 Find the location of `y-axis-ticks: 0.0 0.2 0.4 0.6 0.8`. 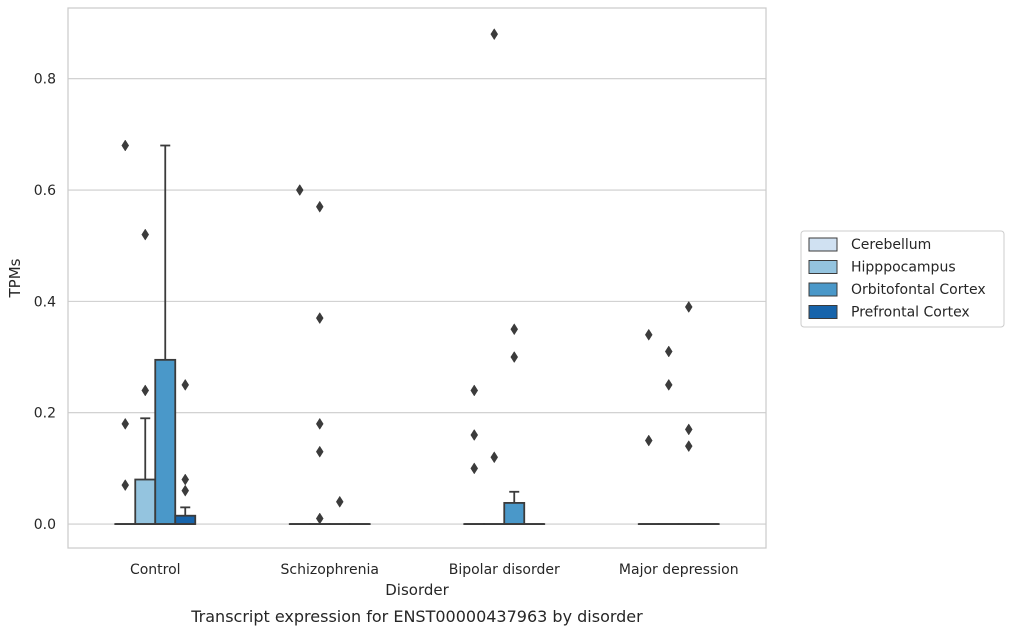

y-axis-ticks: 0.0 0.2 0.4 0.6 0.8 is located at coordinates (45, 302).